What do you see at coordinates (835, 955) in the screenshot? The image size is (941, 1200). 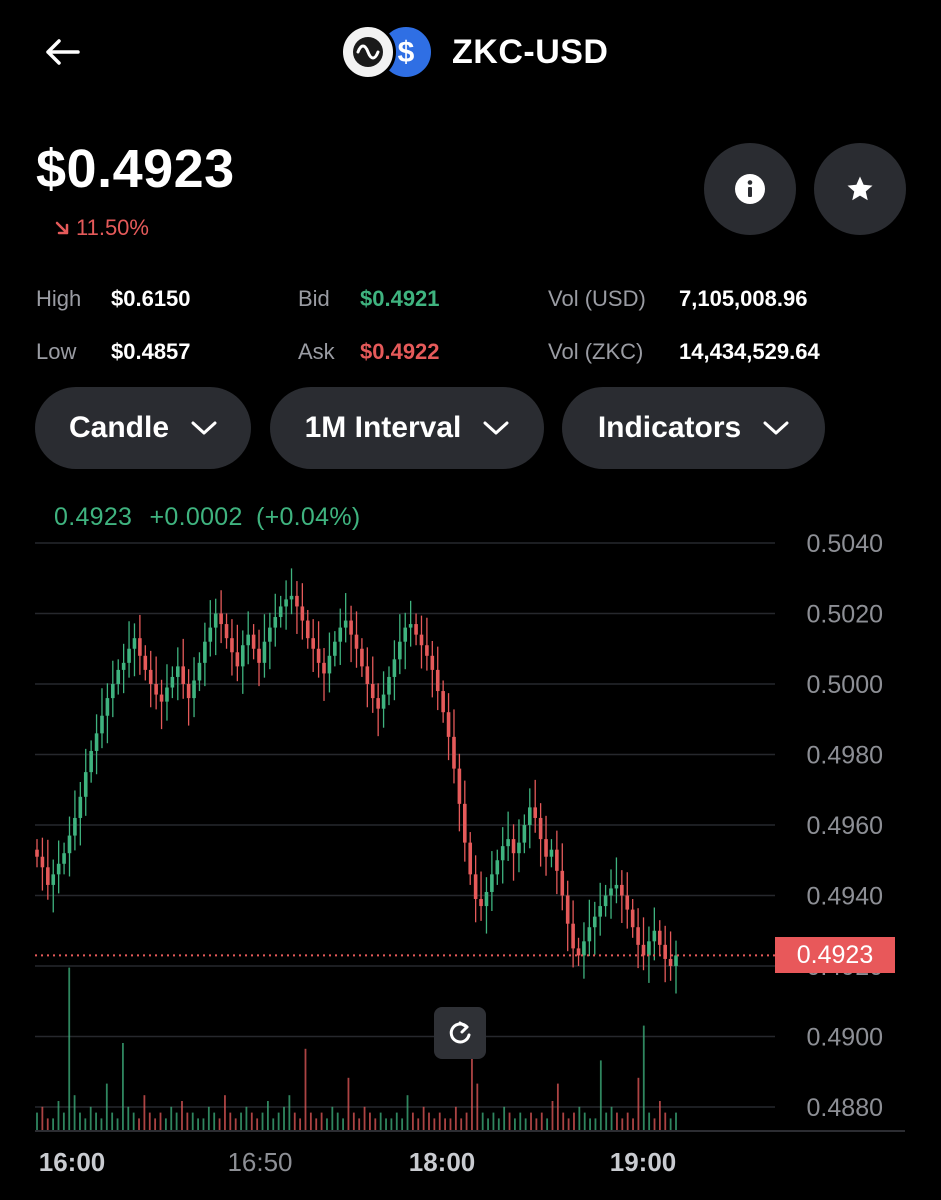 I see `last-price-tag: 0.4923` at bounding box center [835, 955].